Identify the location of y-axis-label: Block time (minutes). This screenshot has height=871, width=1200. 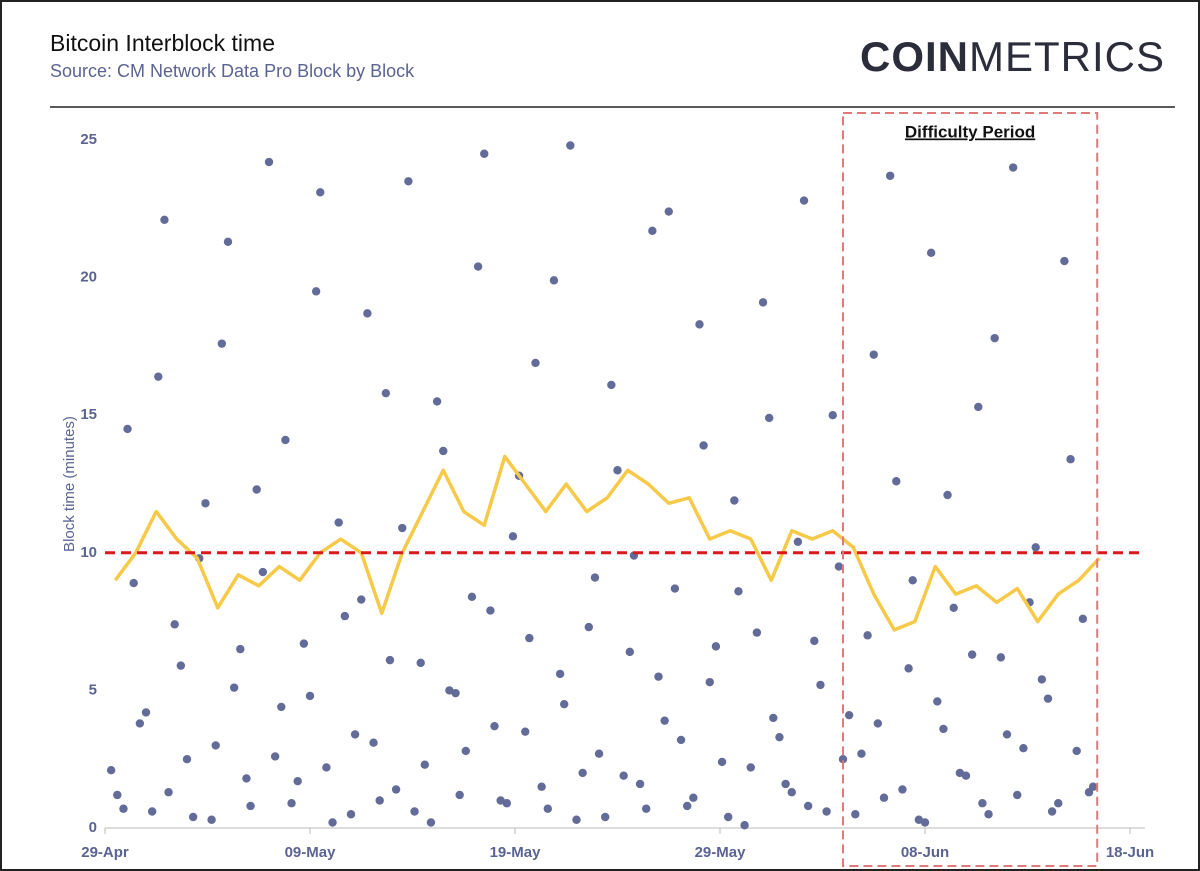
(69, 484).